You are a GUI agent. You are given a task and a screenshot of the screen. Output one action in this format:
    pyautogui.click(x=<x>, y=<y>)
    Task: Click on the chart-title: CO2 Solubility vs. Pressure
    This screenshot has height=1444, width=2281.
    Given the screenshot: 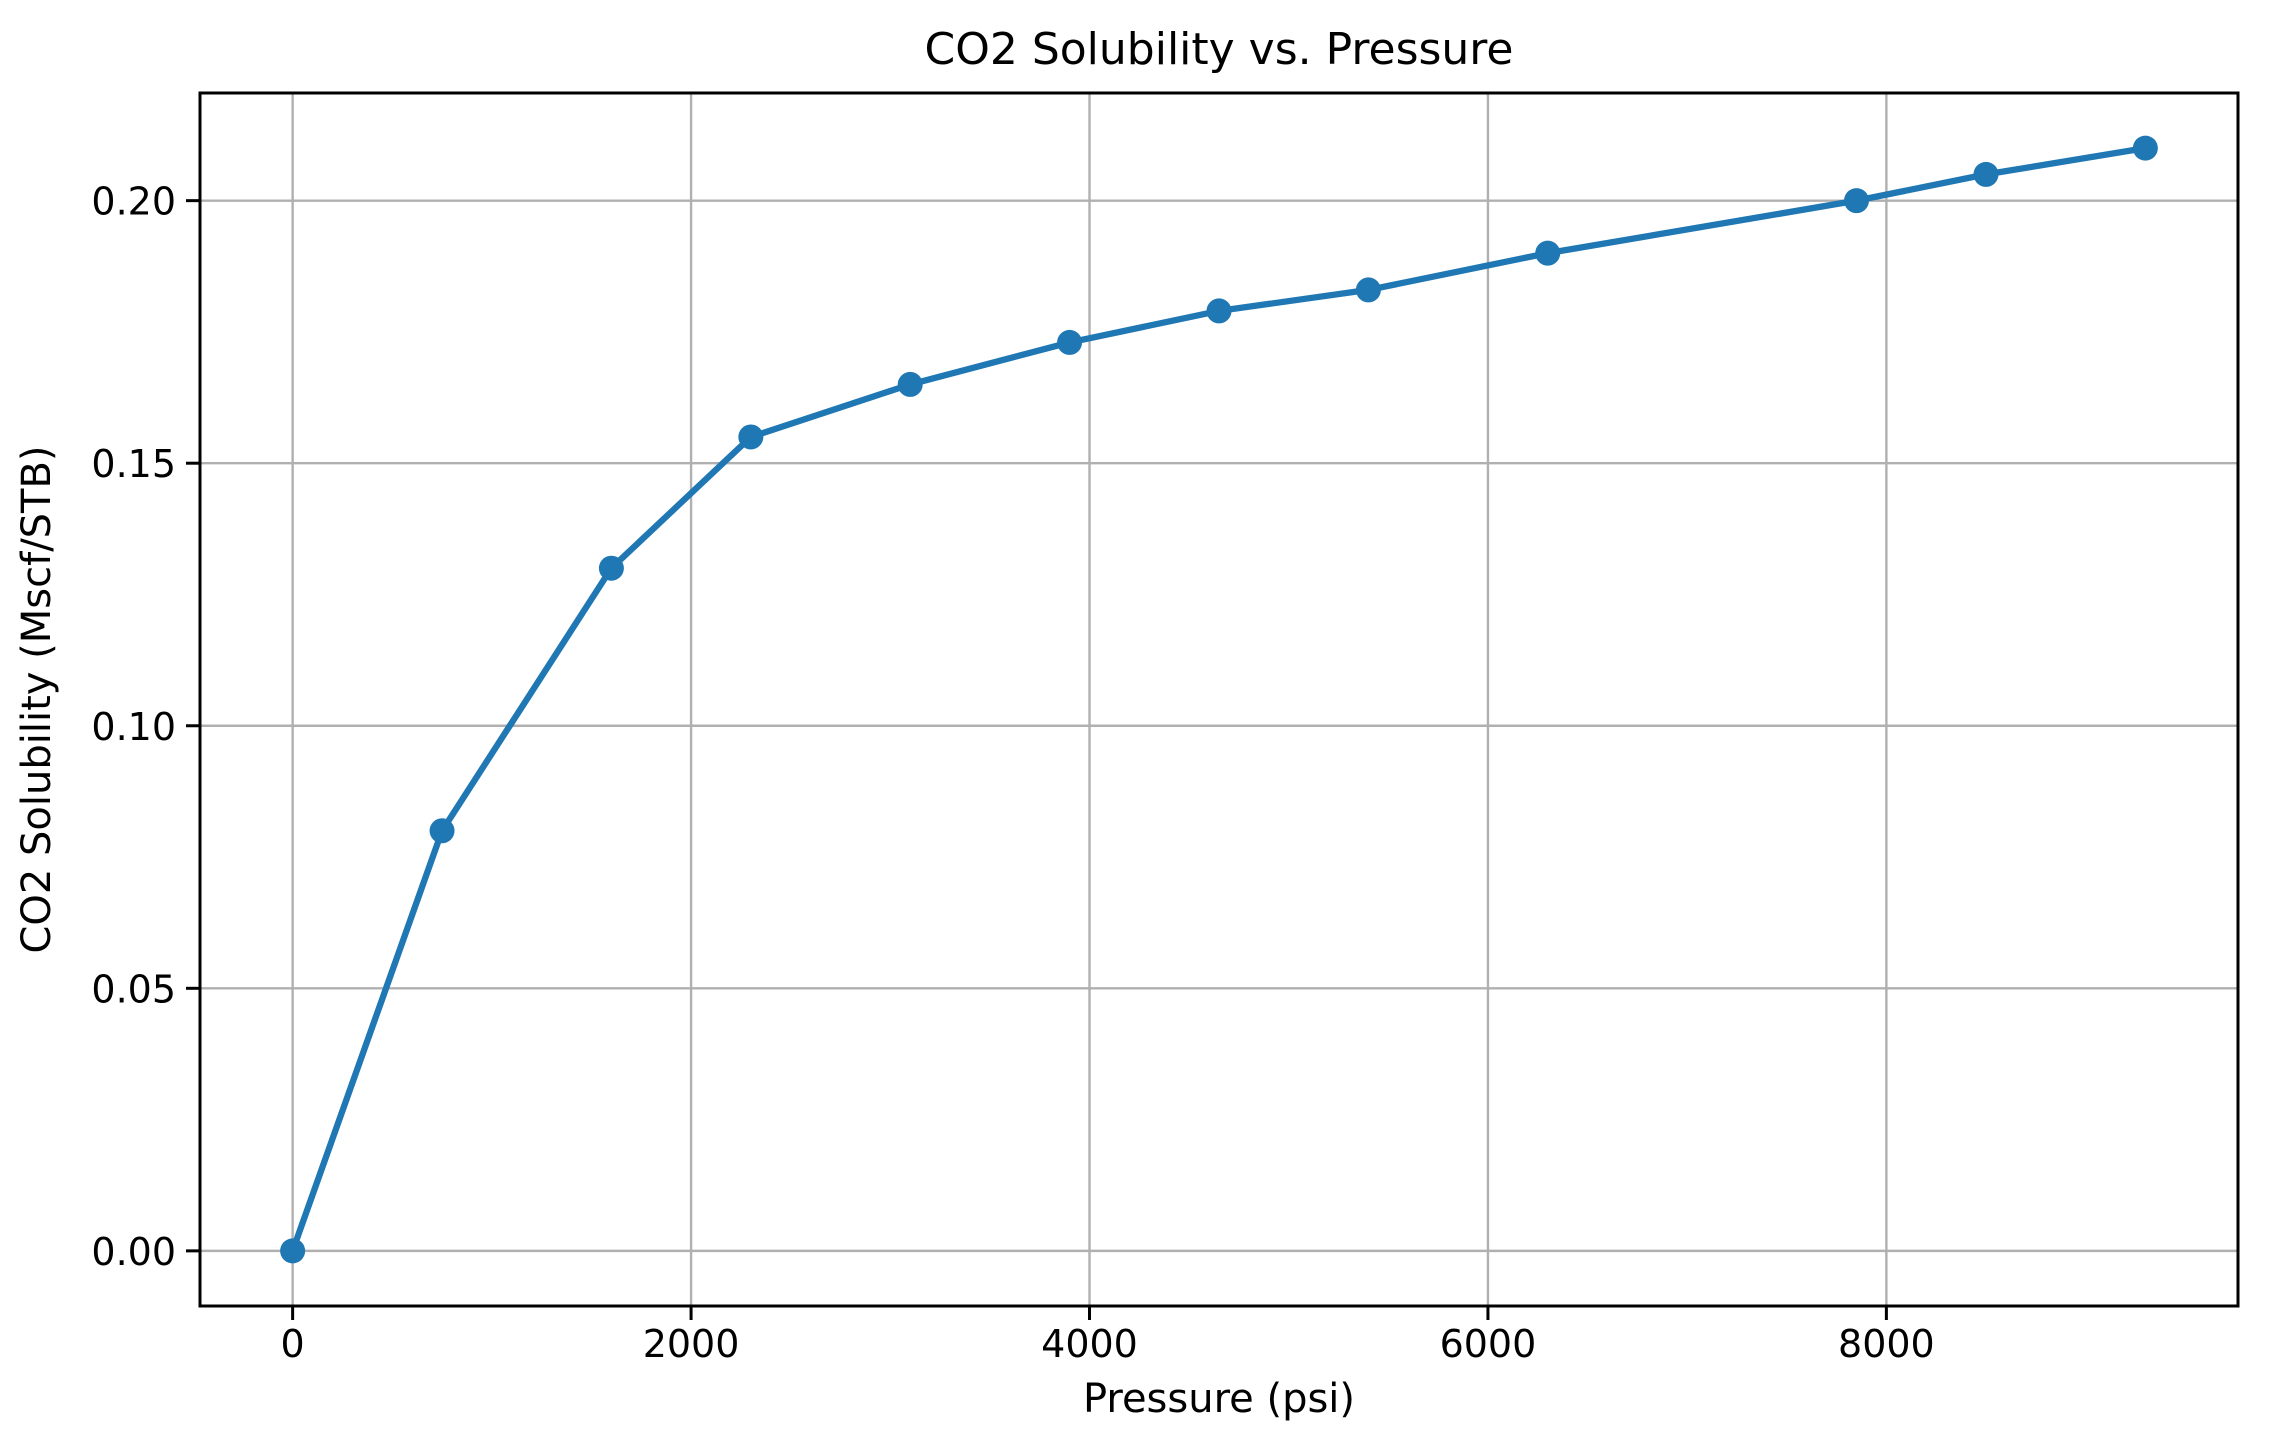 What is the action you would take?
    pyautogui.click(x=1219, y=49)
    